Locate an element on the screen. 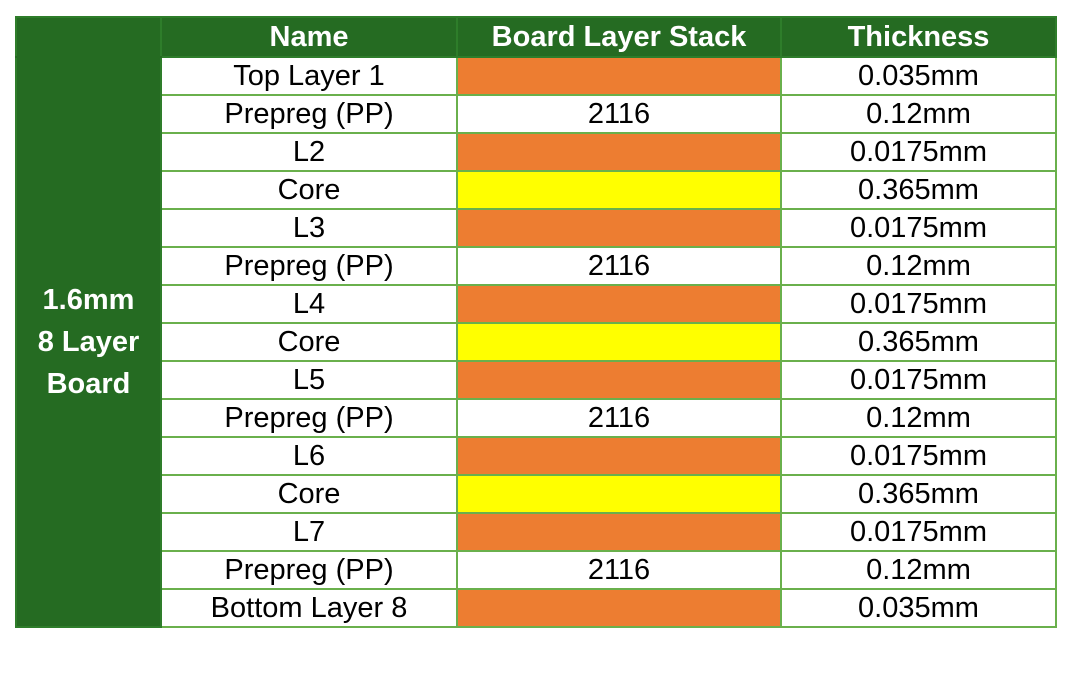 This screenshot has width=1070, height=674. layer-name-cell: Bottom Layer 8 is located at coordinates (309, 608).